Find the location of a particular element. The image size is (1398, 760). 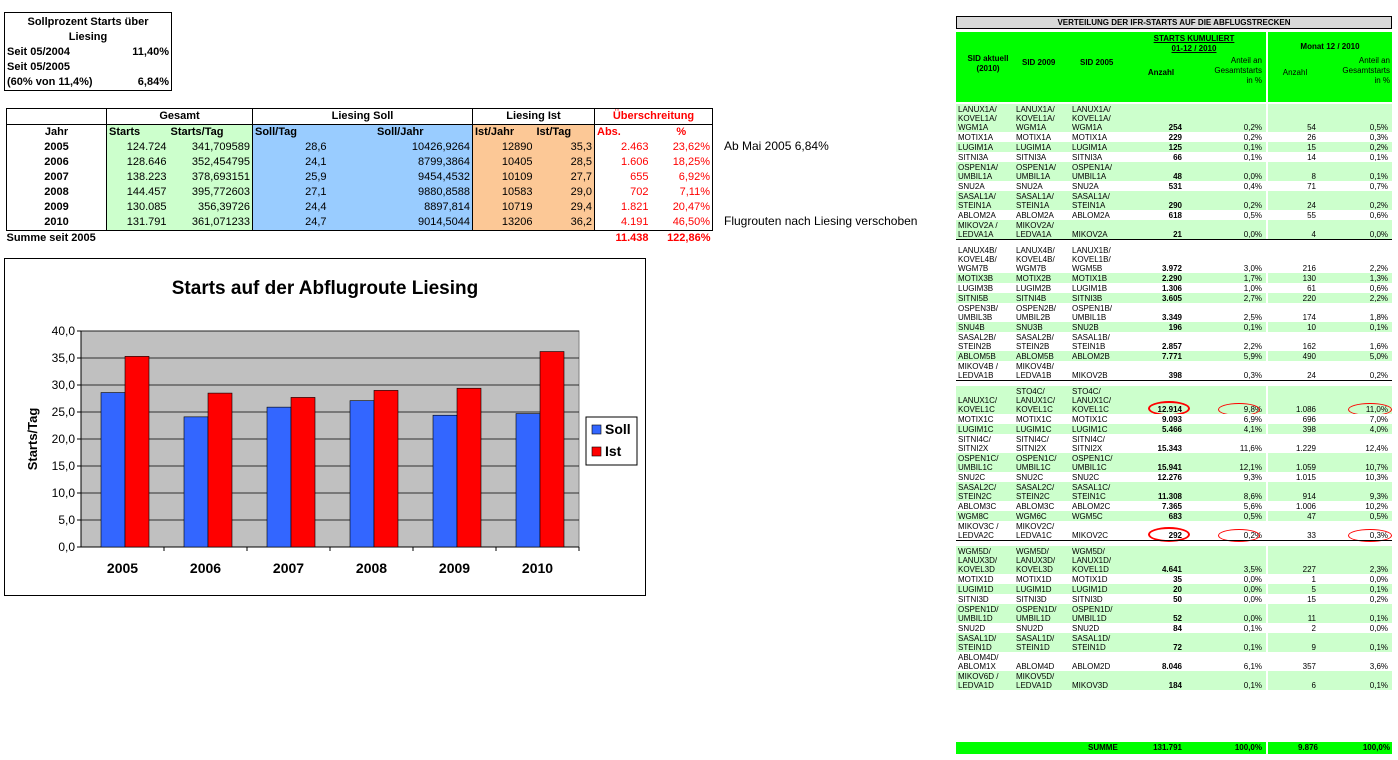

cell-sid-2005: LUGIM1A is located at coordinates (1103, 147).